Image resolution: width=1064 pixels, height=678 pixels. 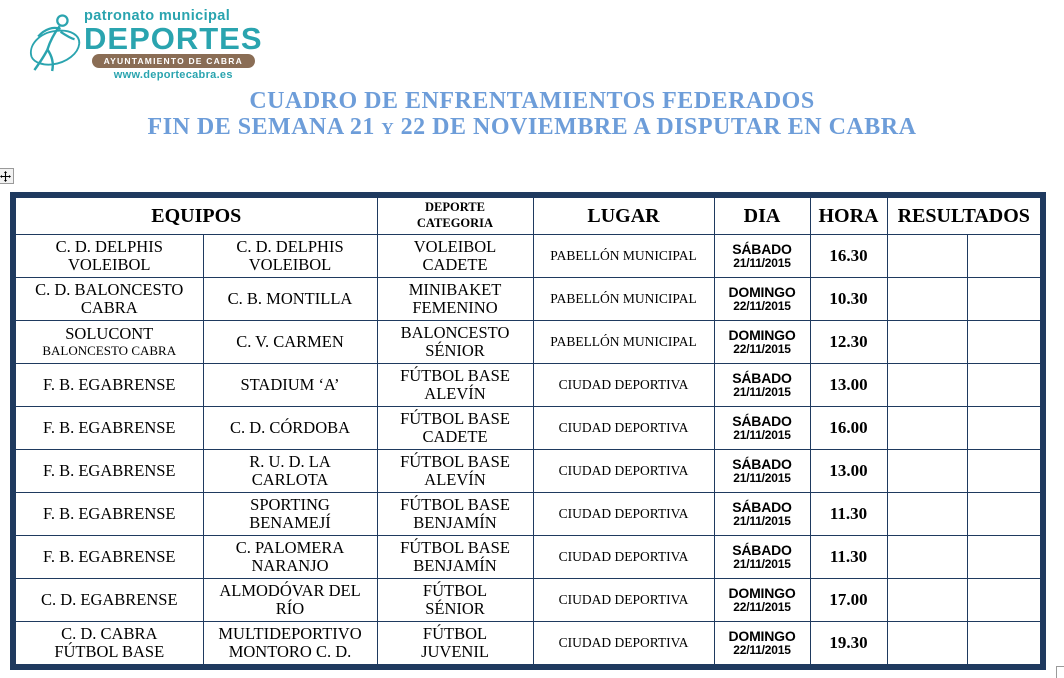 What do you see at coordinates (290, 600) in the screenshot?
I see `cell-equipo-visitante: ALMODÓVAR DEL RÍO` at bounding box center [290, 600].